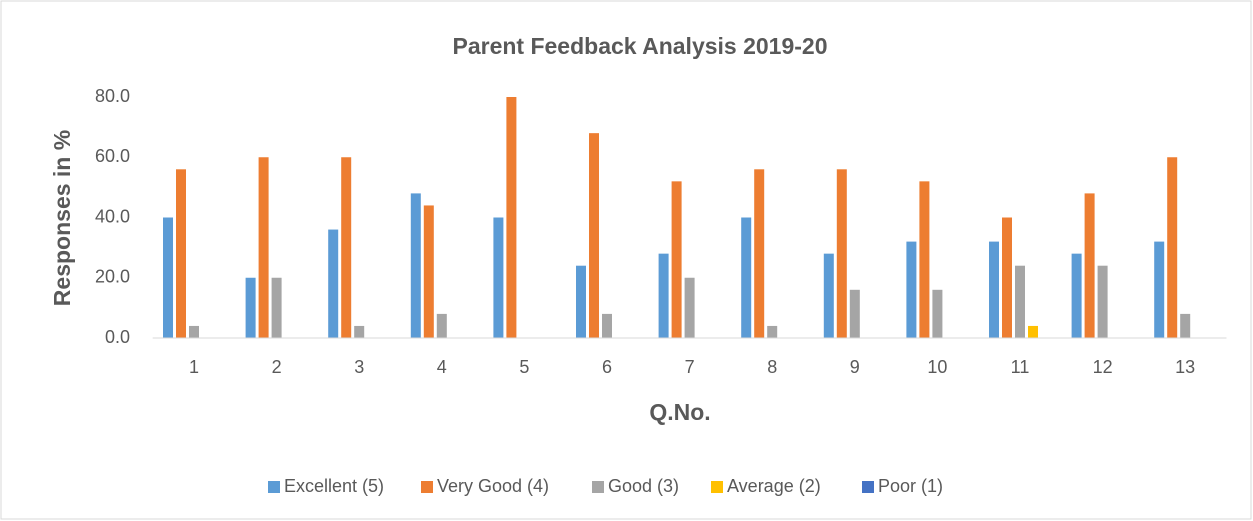 The height and width of the screenshot is (521, 1253). I want to click on x-tick-label: 2, so click(277, 367).